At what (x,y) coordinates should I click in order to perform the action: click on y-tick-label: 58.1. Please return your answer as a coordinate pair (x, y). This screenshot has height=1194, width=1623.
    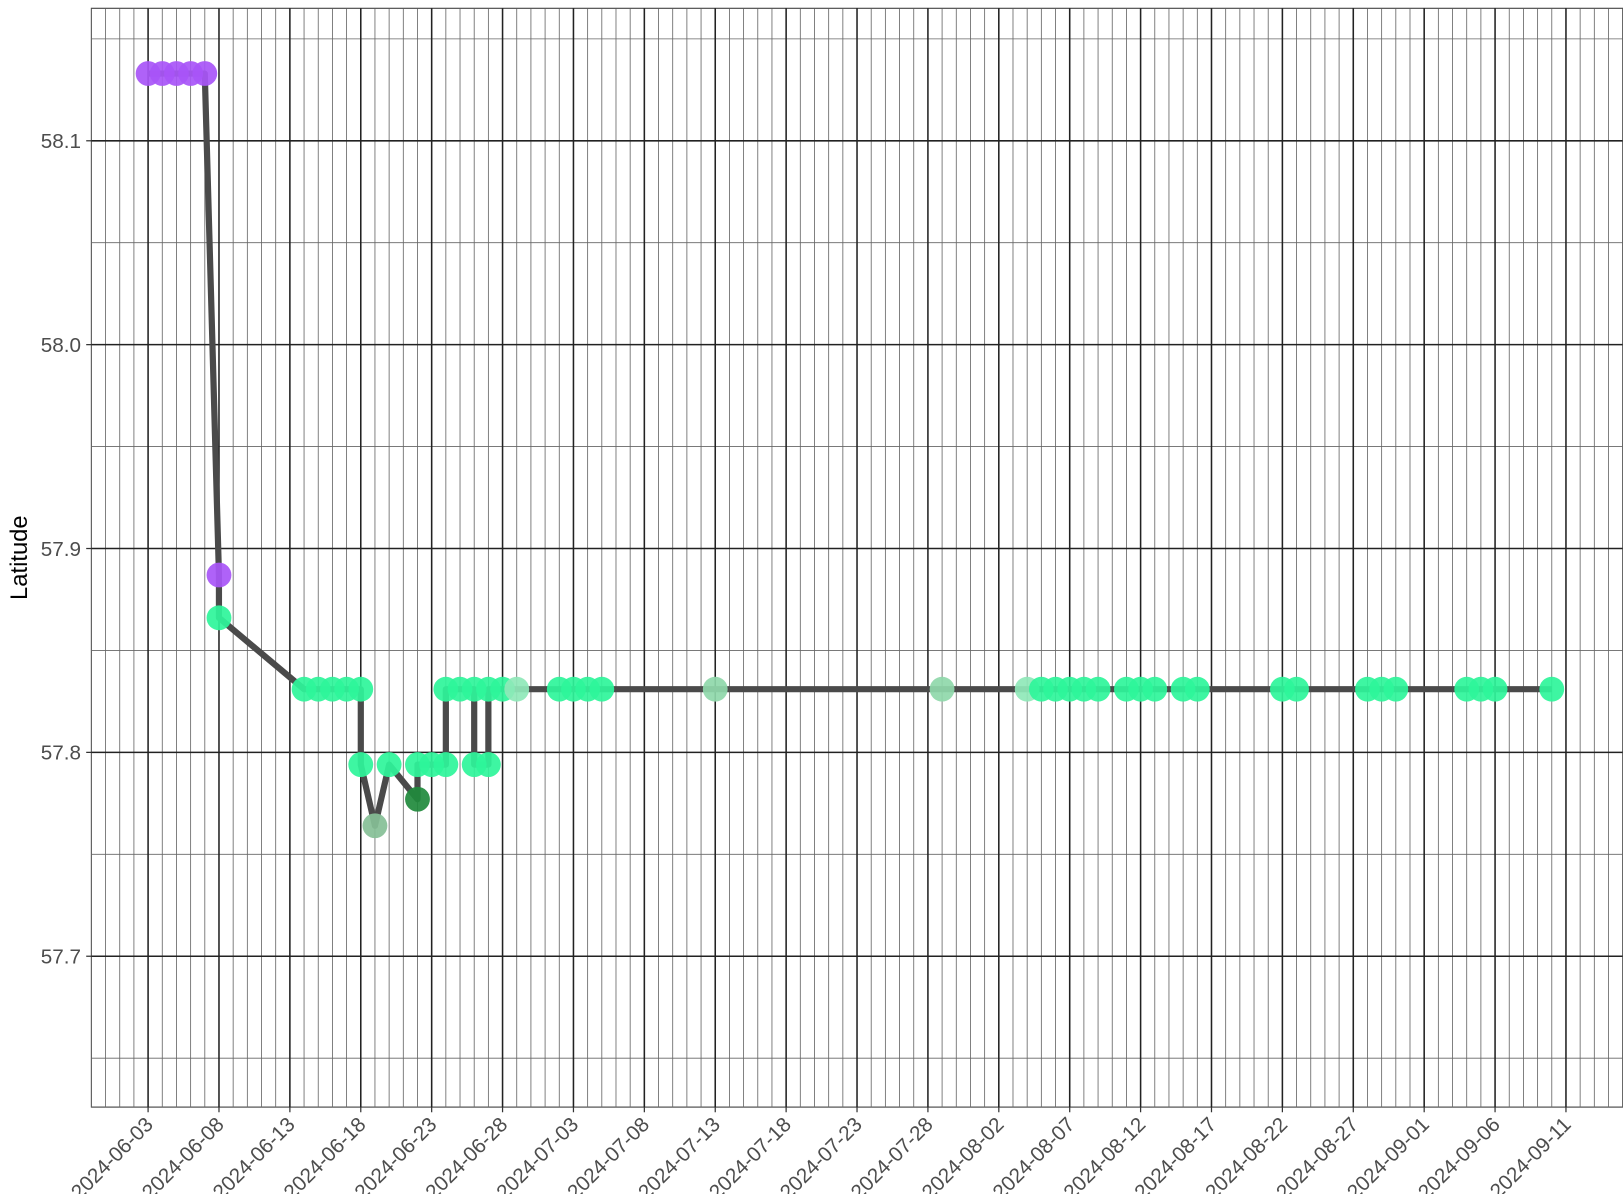
    Looking at the image, I should click on (61, 141).